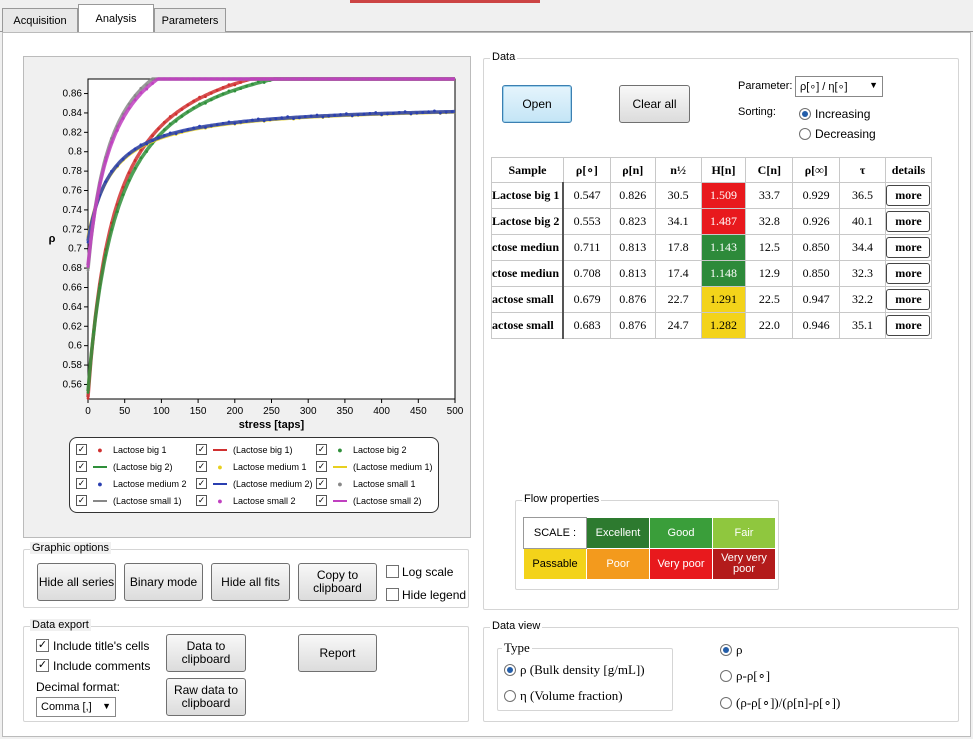 The width and height of the screenshot is (973, 739). I want to click on data-to-clipboard-button: Data to clipboard, so click(206, 653).